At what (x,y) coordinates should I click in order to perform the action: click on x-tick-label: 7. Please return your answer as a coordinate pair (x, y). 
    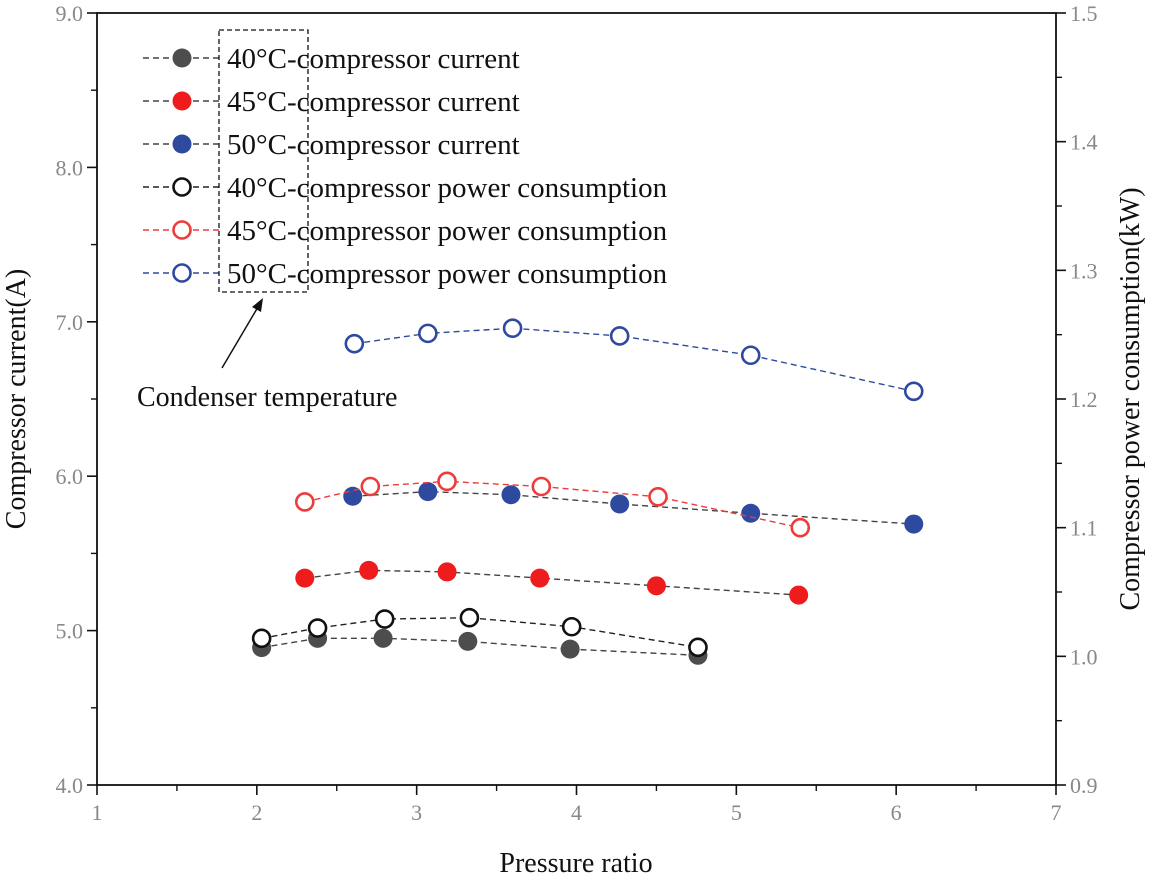
    Looking at the image, I should click on (1056, 812).